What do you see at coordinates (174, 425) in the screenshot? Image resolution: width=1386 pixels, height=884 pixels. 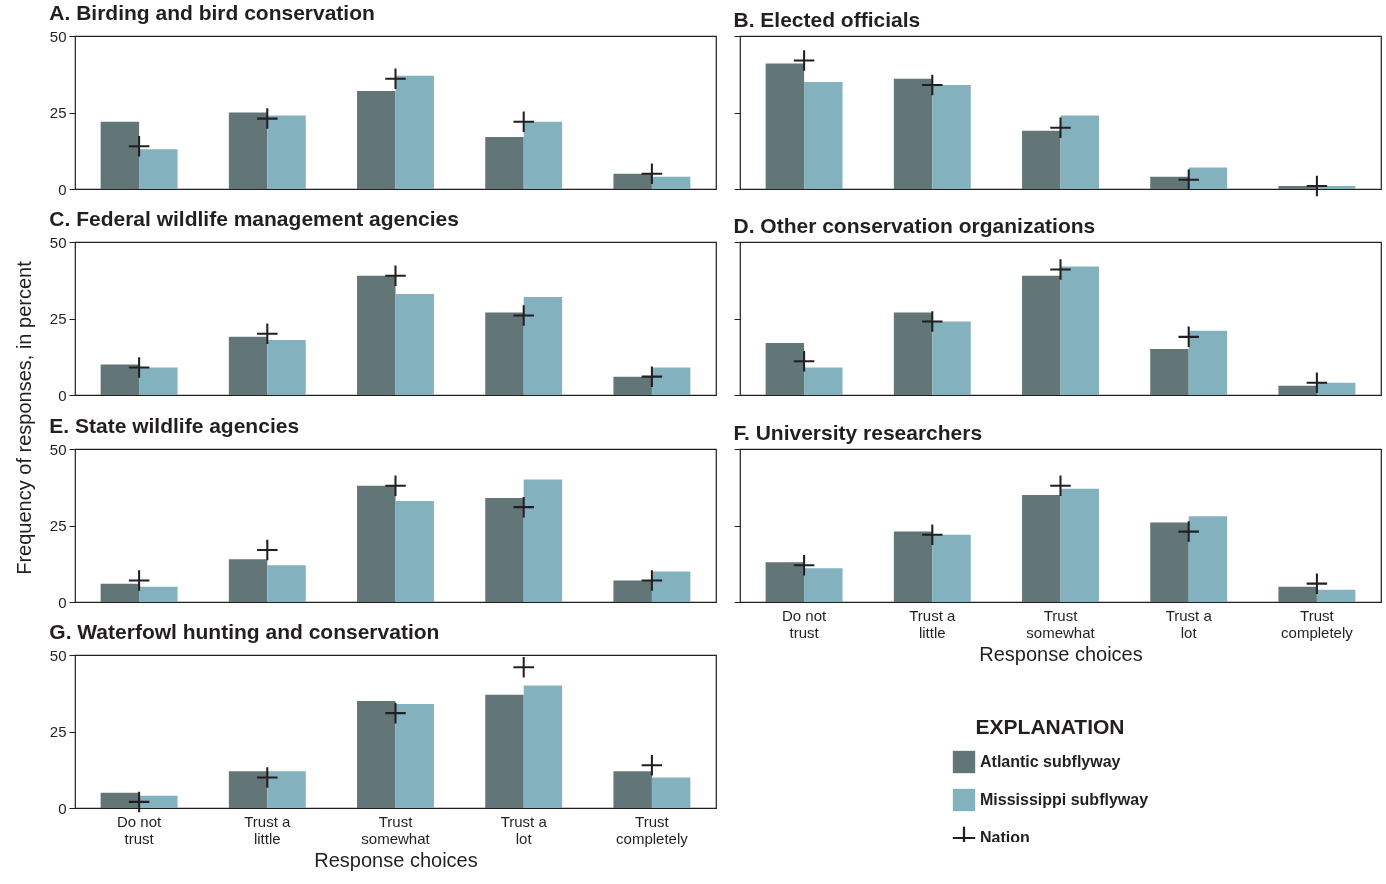 I see `chart-title: E. State wildlife agencies` at bounding box center [174, 425].